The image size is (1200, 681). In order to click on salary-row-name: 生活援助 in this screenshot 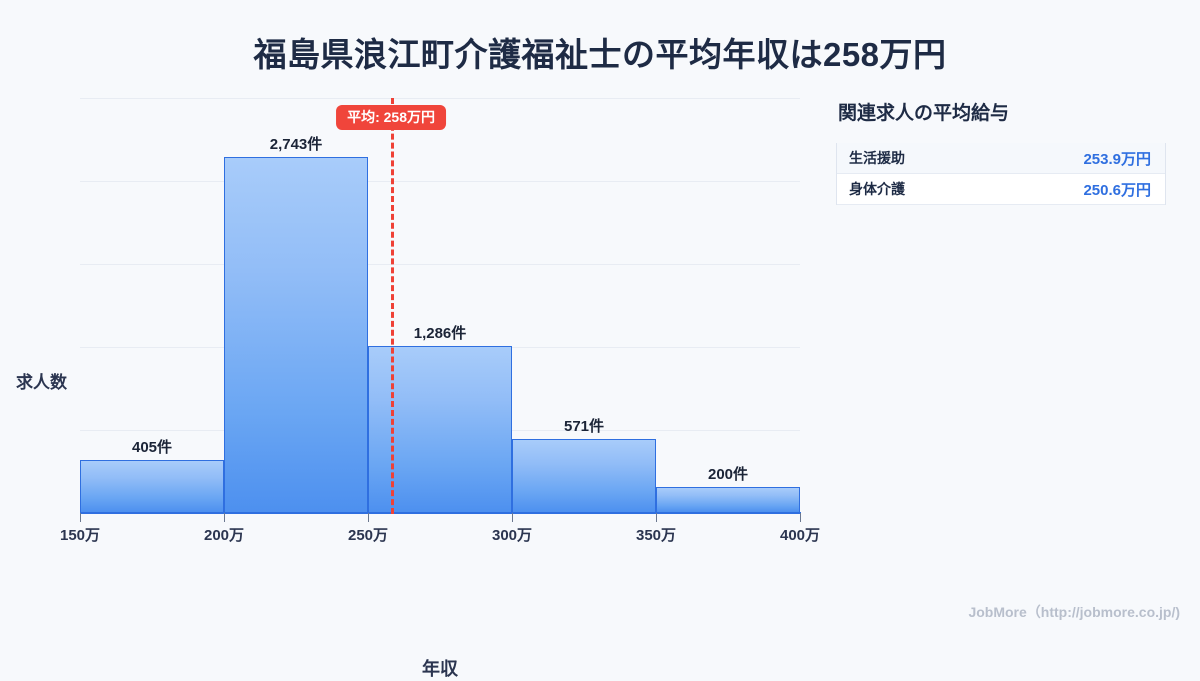, I will do `click(877, 158)`.